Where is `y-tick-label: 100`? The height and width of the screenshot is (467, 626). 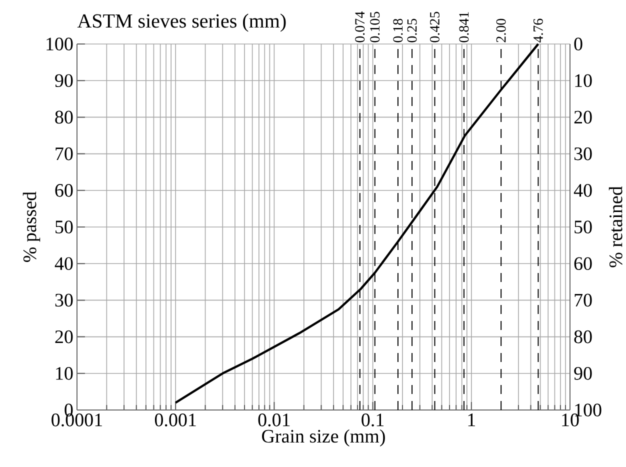
y-tick-label: 100 is located at coordinates (59, 44).